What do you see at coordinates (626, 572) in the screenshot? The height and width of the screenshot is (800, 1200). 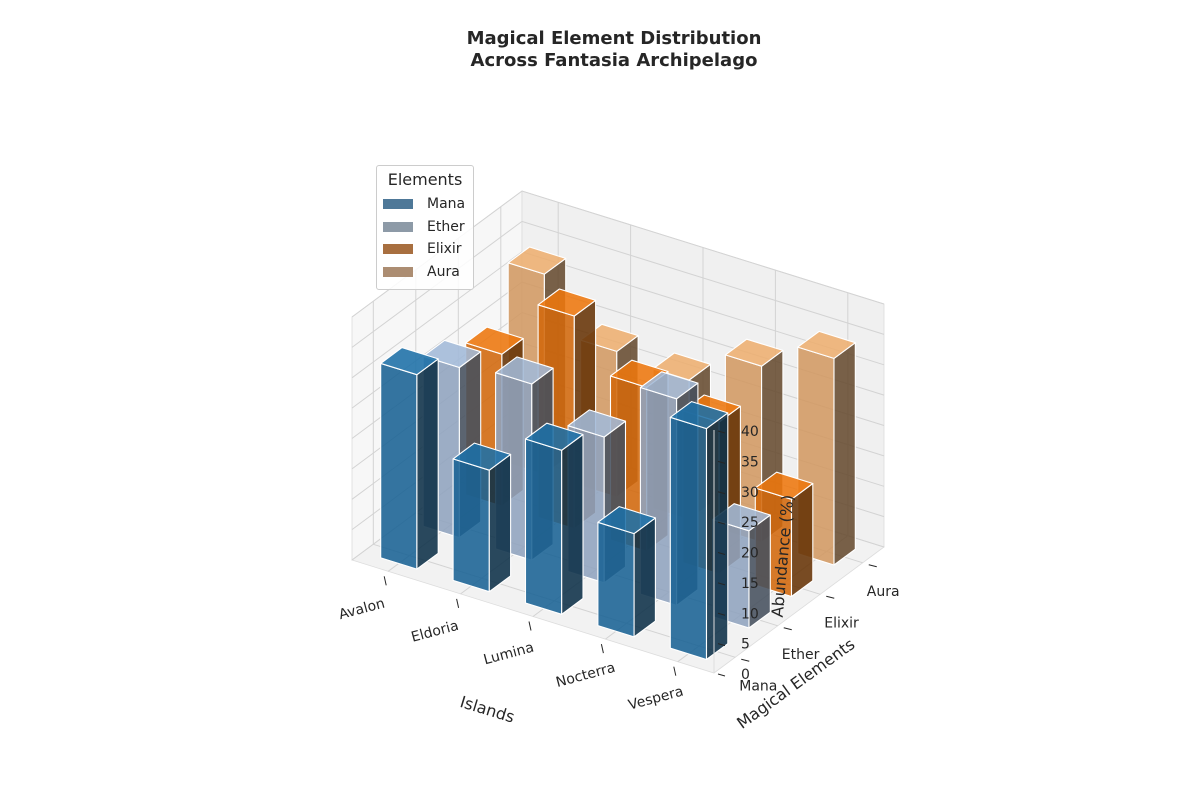 I see `bar-mana-nocterra` at bounding box center [626, 572].